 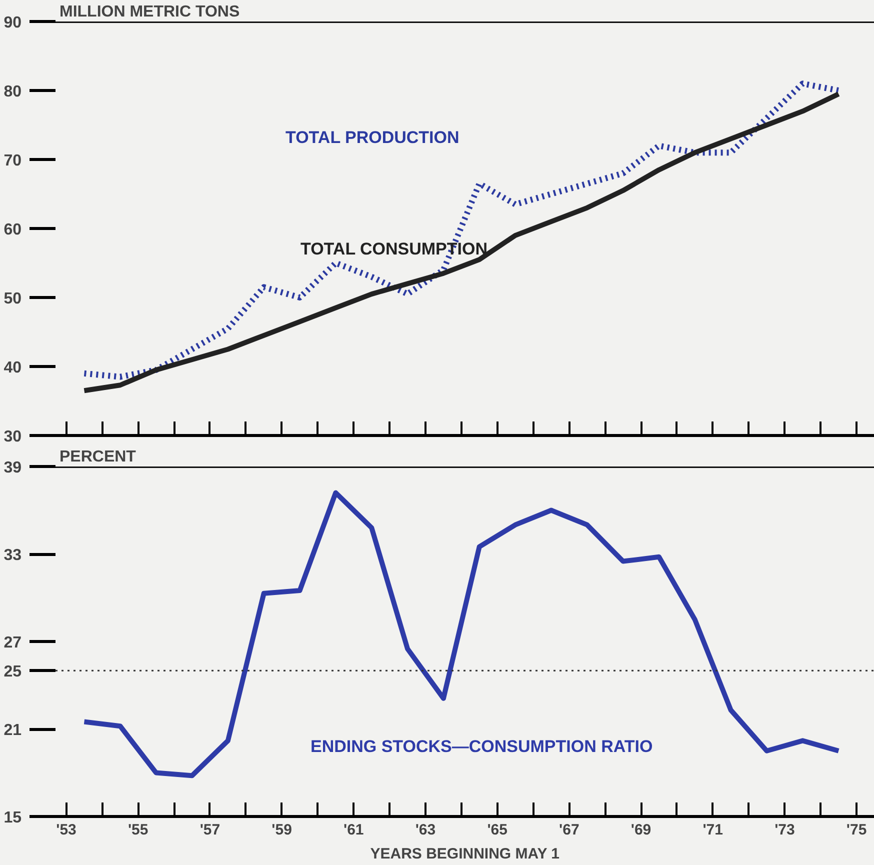 What do you see at coordinates (373, 137) in the screenshot?
I see `text: TOTAL PRODUCTION` at bounding box center [373, 137].